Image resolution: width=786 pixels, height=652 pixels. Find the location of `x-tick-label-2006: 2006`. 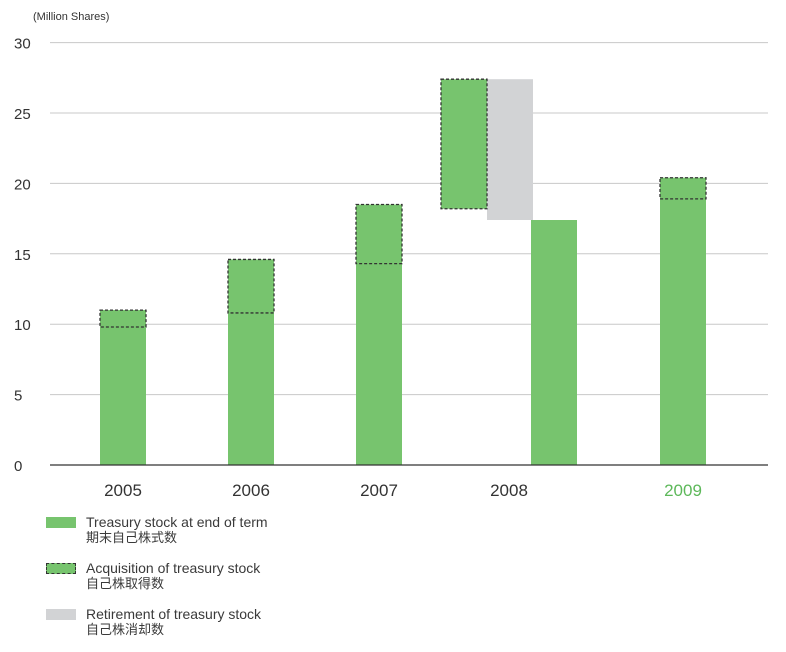

x-tick-label-2006: 2006 is located at coordinates (251, 490).